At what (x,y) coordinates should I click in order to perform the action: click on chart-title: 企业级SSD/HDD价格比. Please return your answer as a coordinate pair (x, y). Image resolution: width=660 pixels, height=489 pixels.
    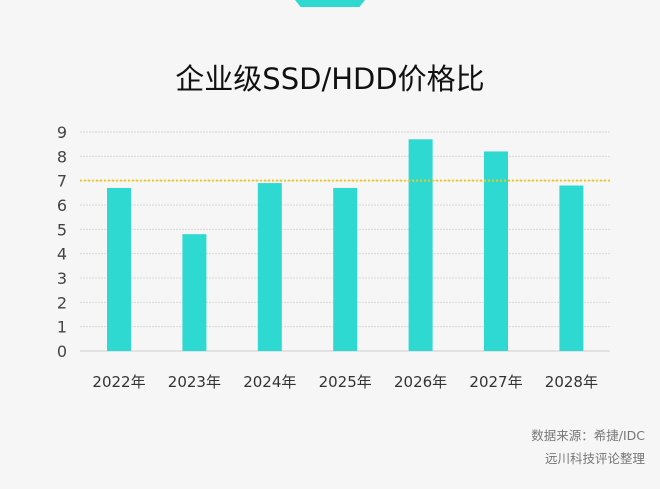
    Looking at the image, I should click on (330, 79).